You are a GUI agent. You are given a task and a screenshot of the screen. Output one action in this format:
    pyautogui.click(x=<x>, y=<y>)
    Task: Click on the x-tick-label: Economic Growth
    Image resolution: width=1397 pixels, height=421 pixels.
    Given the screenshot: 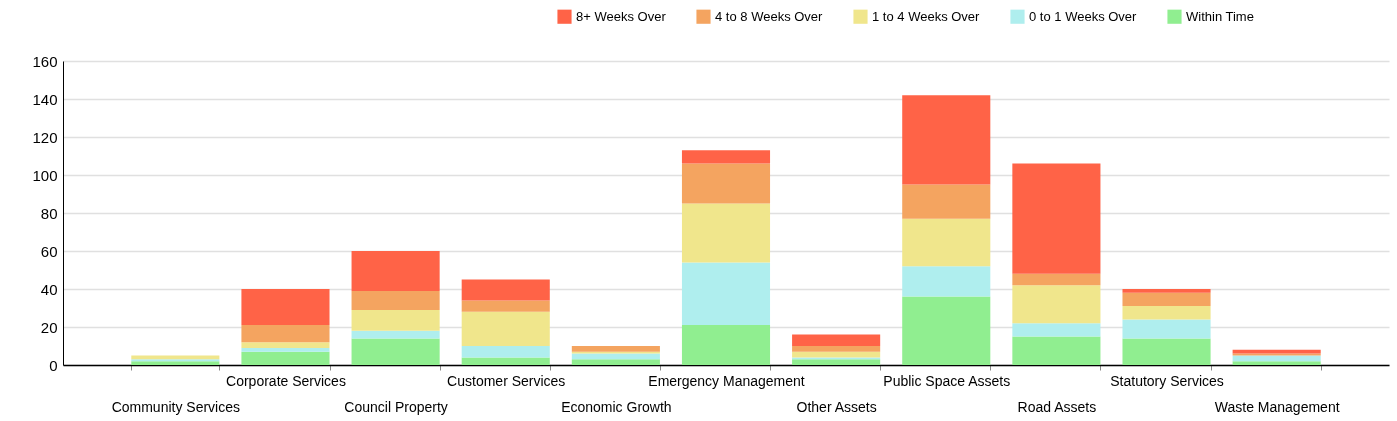 What is the action you would take?
    pyautogui.click(x=616, y=406)
    